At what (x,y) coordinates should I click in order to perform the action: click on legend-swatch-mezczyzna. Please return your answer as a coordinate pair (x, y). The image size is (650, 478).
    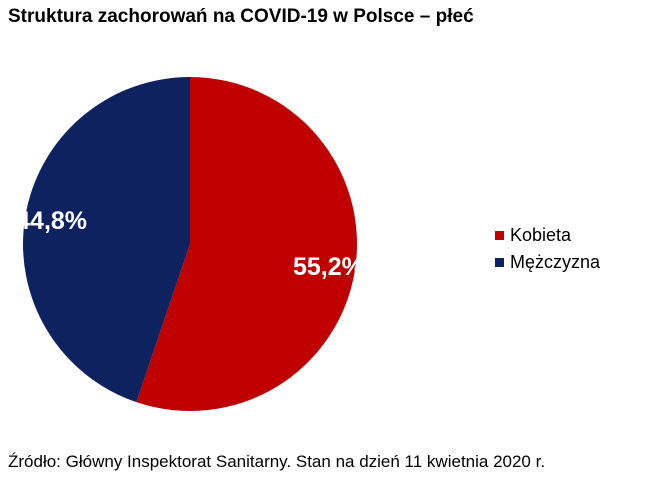
    Looking at the image, I should click on (499, 262).